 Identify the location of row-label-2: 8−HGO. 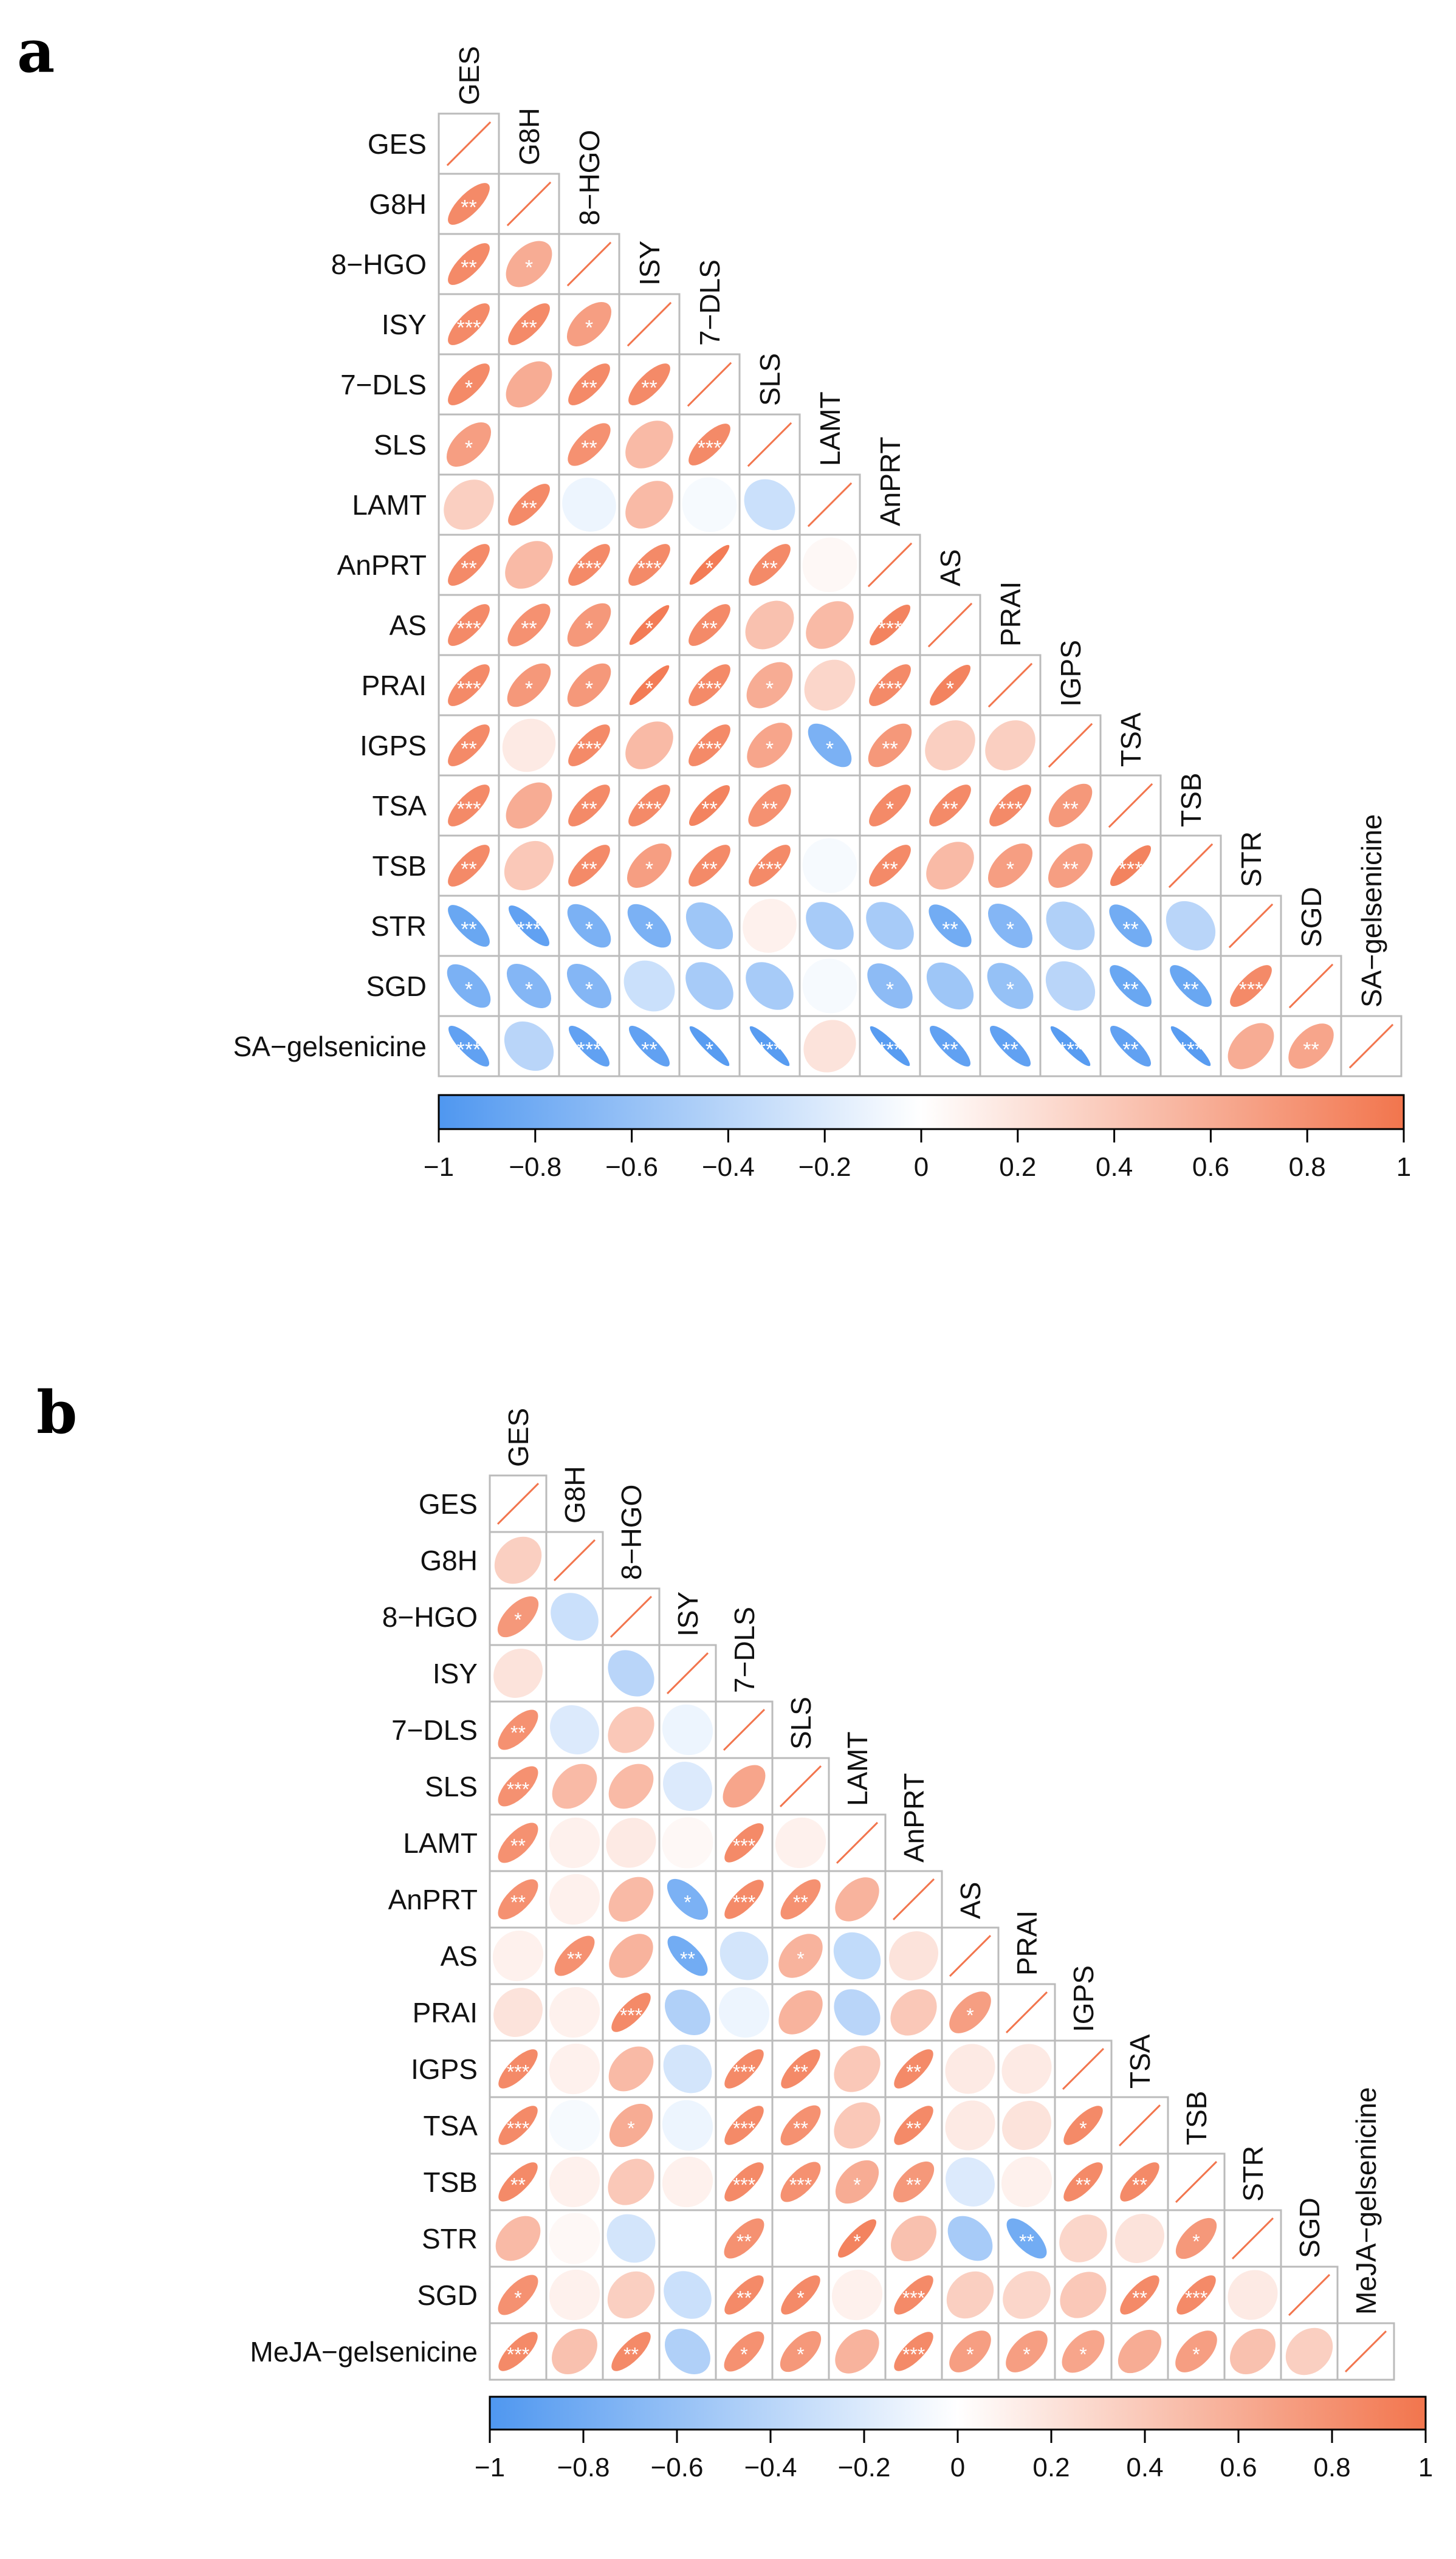
(430, 1617).